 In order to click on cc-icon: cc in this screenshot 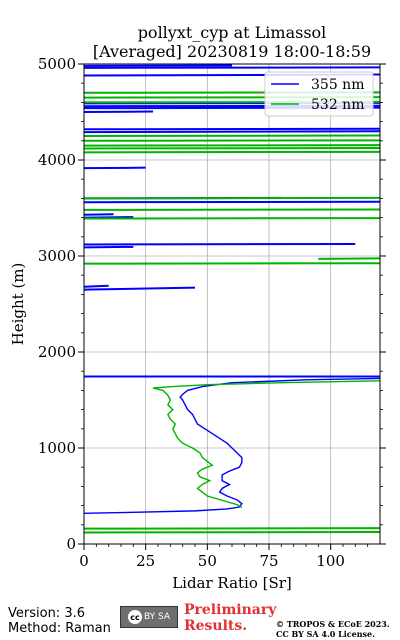, I will do `click(134, 617)`.